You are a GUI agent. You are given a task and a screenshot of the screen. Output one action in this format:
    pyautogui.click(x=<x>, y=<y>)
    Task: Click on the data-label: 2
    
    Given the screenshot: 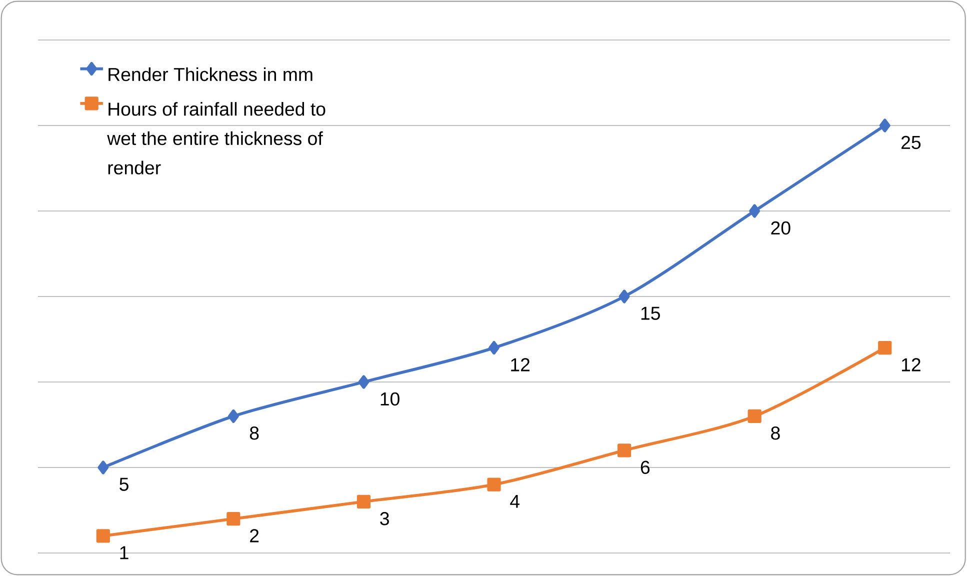 What is the action you would take?
    pyautogui.click(x=254, y=535)
    